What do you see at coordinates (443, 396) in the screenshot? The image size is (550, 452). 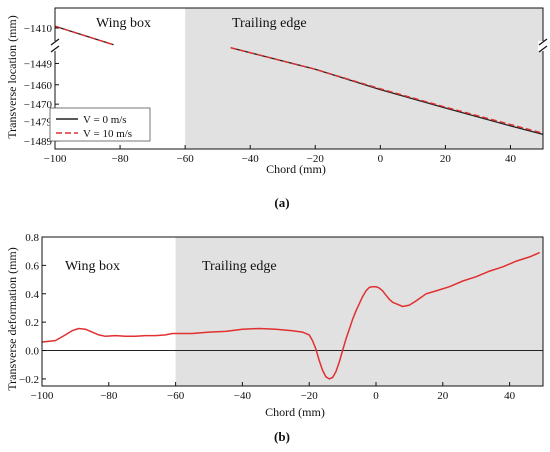 I see `b-x-tick-label: 20` at bounding box center [443, 396].